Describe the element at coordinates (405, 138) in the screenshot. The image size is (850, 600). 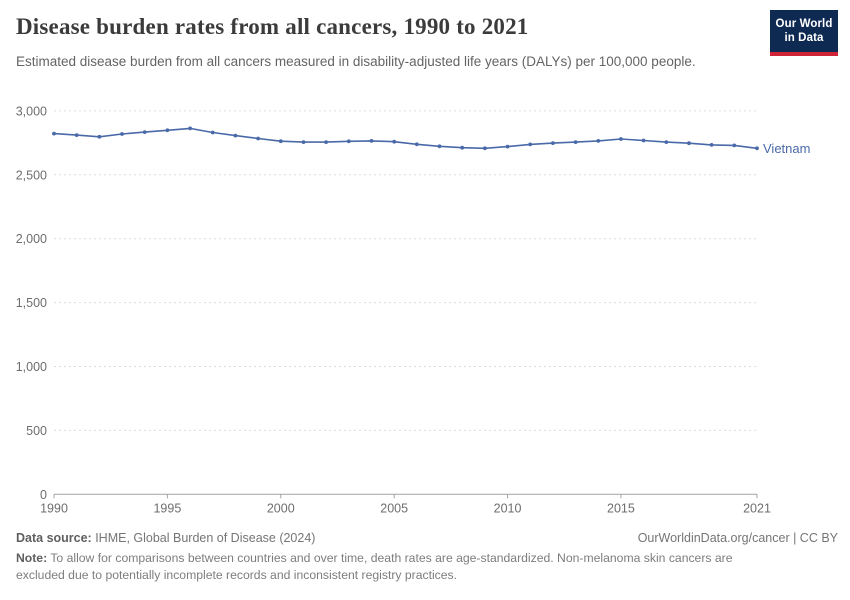
I see `series-line` at that location.